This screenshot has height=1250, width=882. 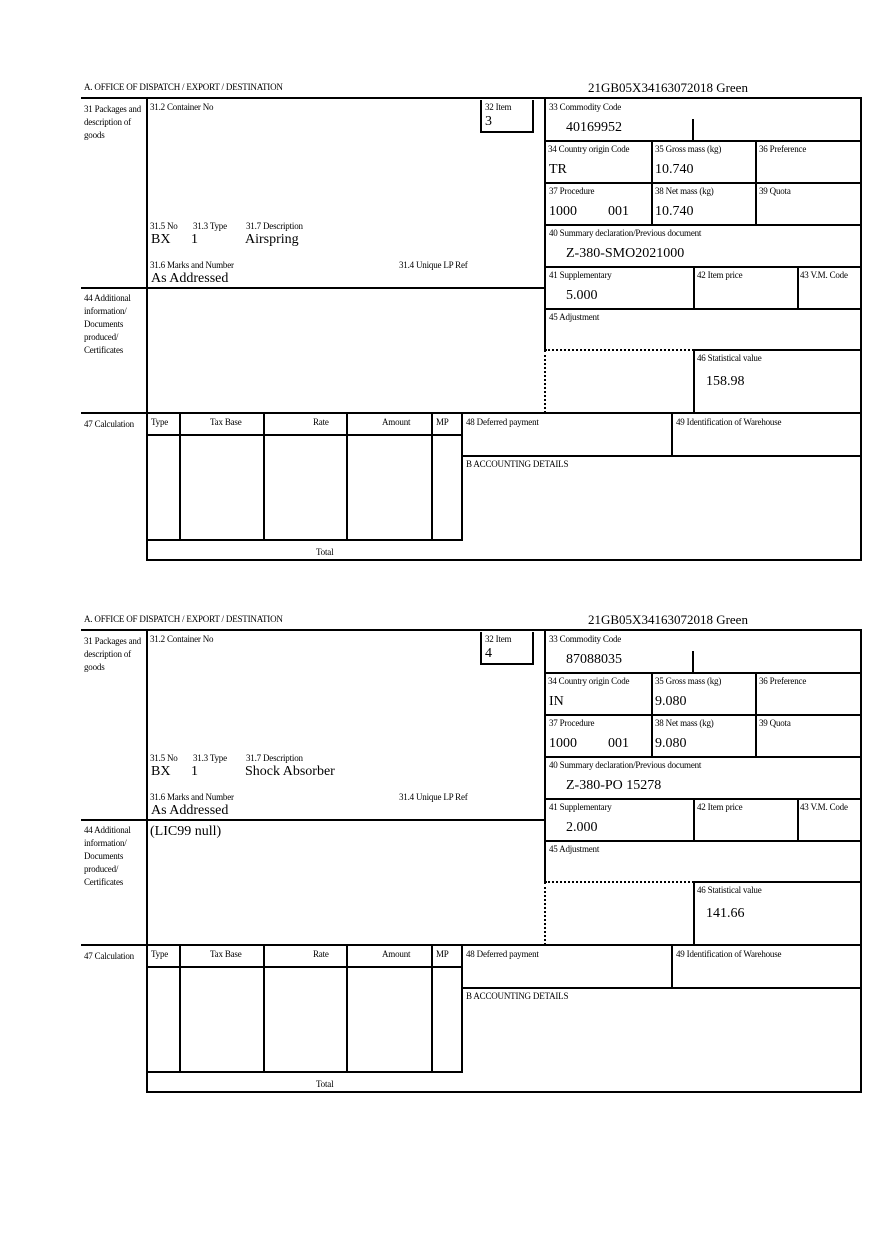 I want to click on unique-lp-ref-label: 31.4 Unique LP Ref, so click(x=433, y=797).